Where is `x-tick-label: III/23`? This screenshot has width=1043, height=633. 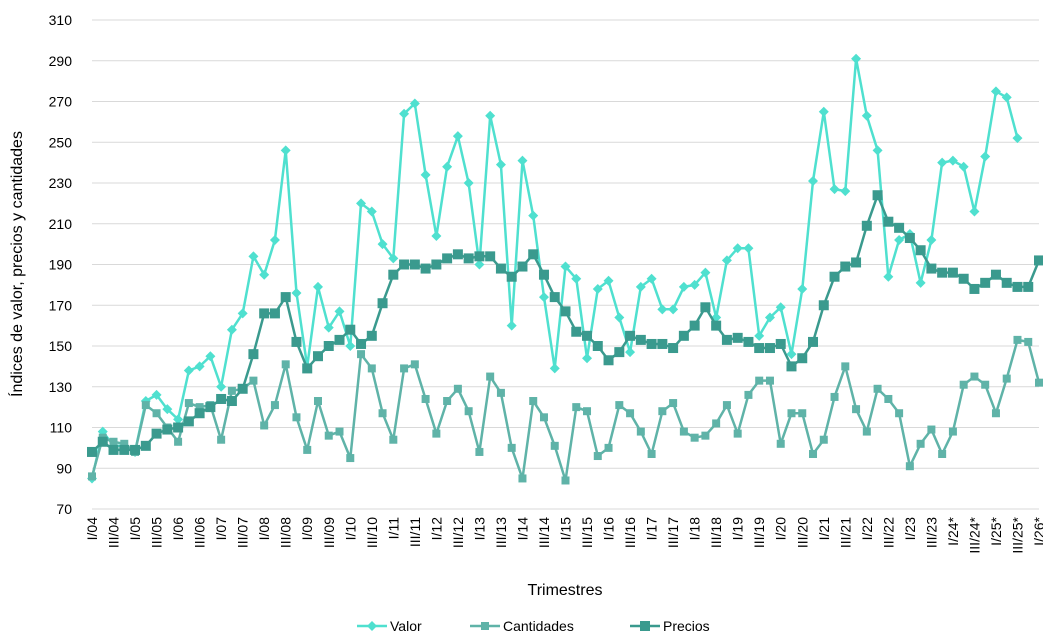
x-tick-label: III/23 is located at coordinates (931, 532).